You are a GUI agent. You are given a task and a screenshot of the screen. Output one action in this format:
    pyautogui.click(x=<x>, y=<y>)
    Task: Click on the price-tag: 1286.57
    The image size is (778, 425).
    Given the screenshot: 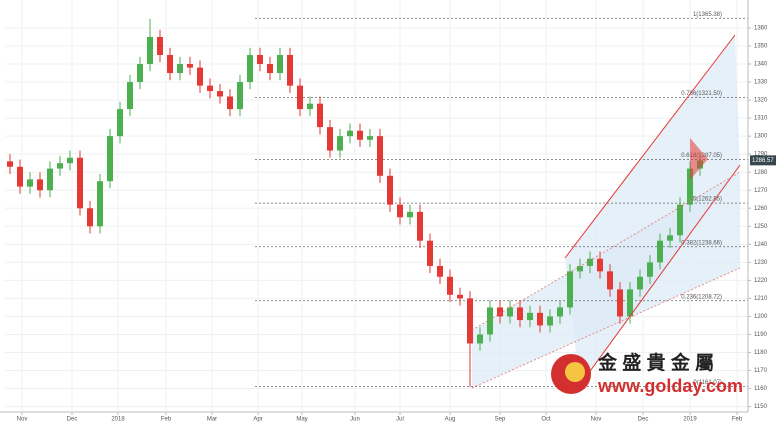 What is the action you would take?
    pyautogui.click(x=763, y=161)
    